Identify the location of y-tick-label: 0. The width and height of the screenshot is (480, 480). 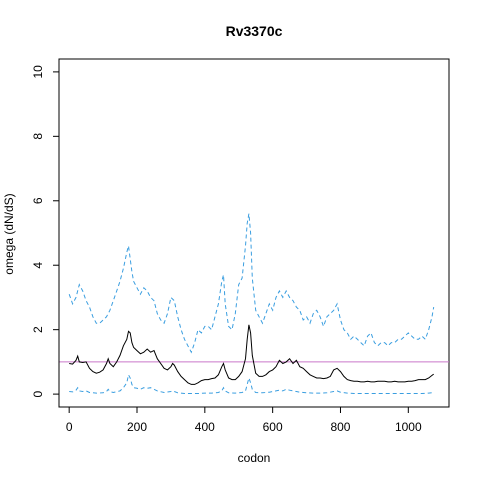
(38, 393).